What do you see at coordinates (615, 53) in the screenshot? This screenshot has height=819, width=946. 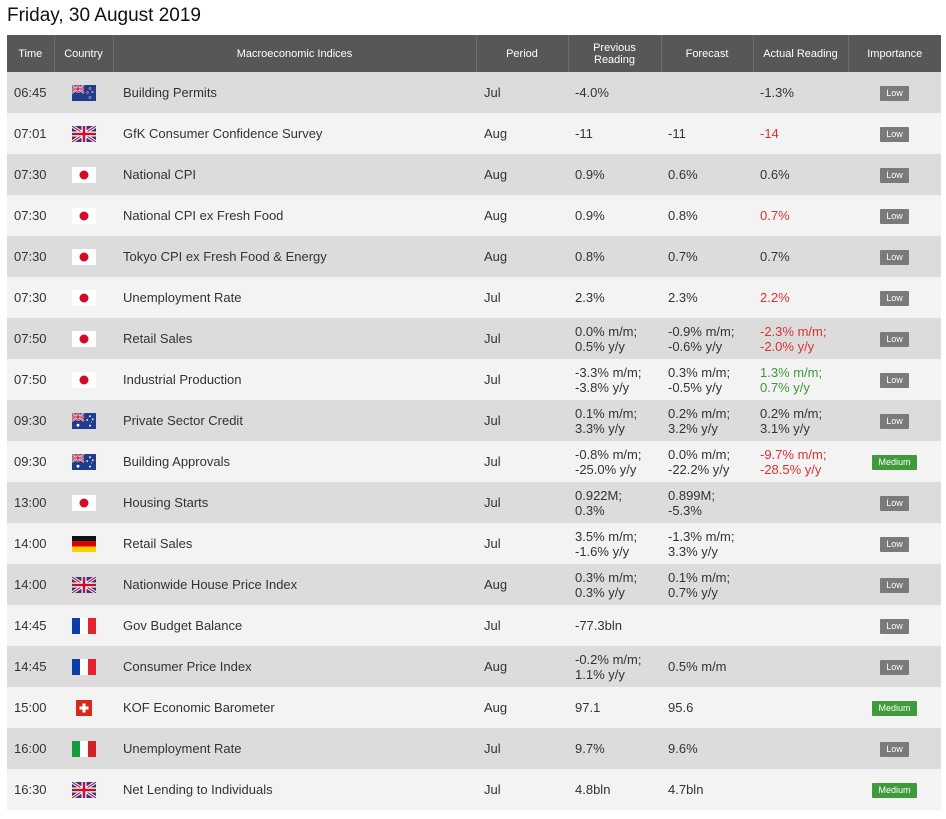 I see `header-previous: Previous Reading` at bounding box center [615, 53].